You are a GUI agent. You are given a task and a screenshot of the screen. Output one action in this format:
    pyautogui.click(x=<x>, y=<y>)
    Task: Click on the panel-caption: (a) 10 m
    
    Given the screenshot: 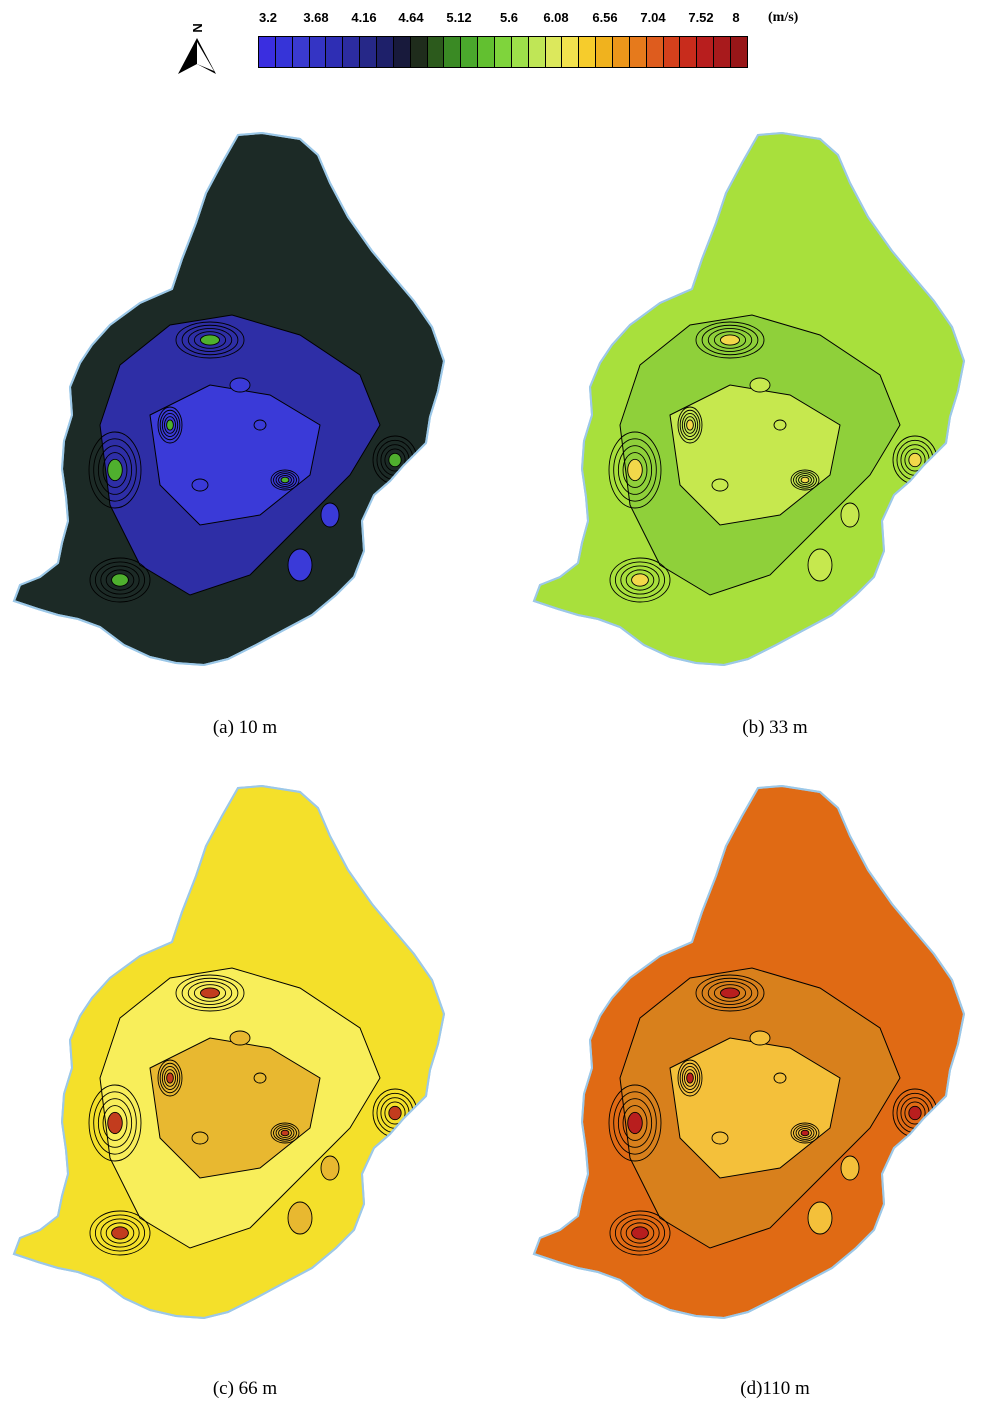 What is the action you would take?
    pyautogui.click(x=245, y=727)
    